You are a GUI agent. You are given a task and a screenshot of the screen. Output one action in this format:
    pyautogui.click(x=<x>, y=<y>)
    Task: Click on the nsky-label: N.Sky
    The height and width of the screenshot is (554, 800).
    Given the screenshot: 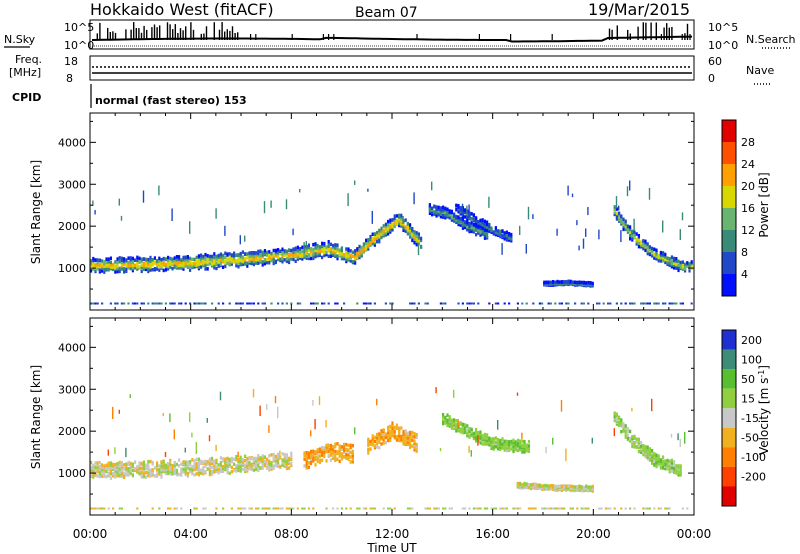 What is the action you would take?
    pyautogui.click(x=20, y=39)
    